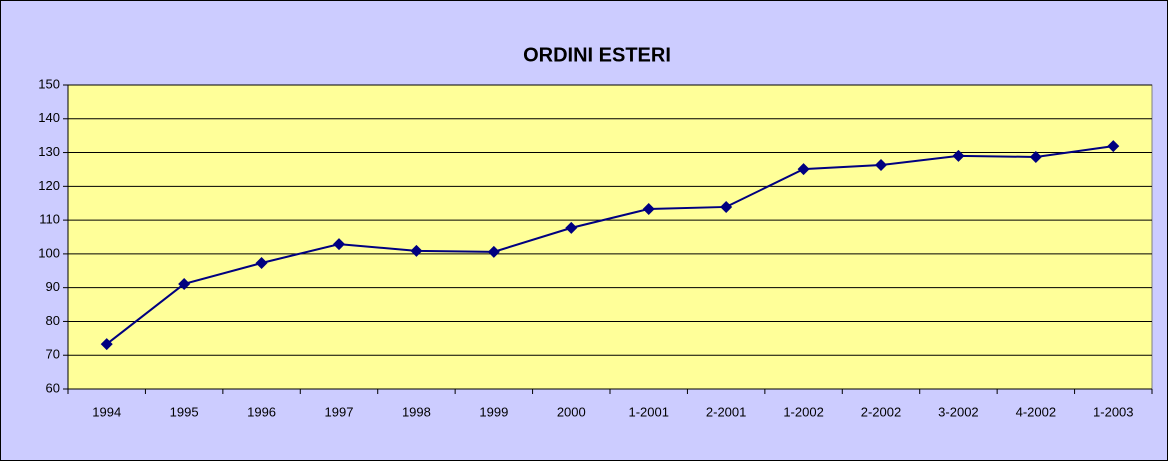  Describe the element at coordinates (49, 151) in the screenshot. I see `y-tick-label: 130` at that location.